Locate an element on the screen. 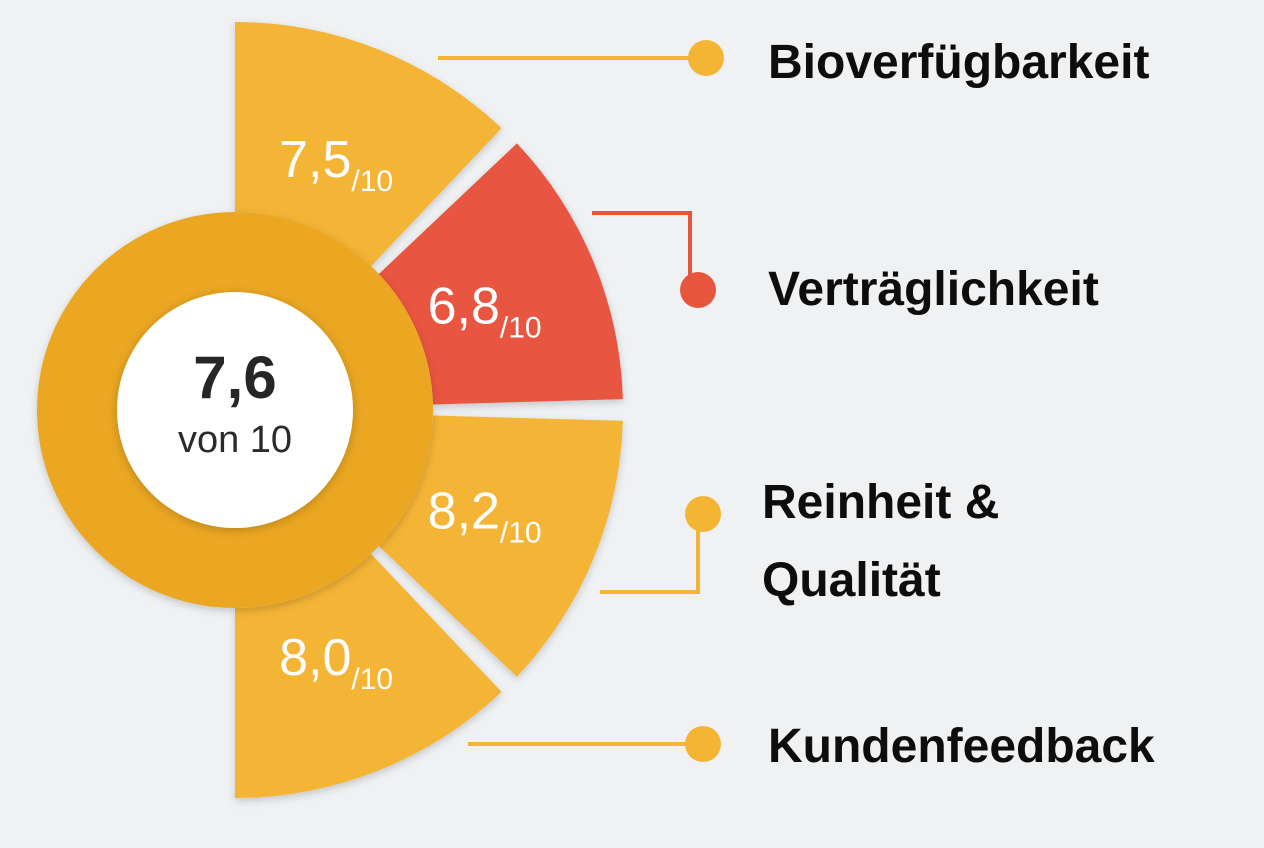  segment-score-kundenfeedback: 8,0/10 is located at coordinates (336, 662).